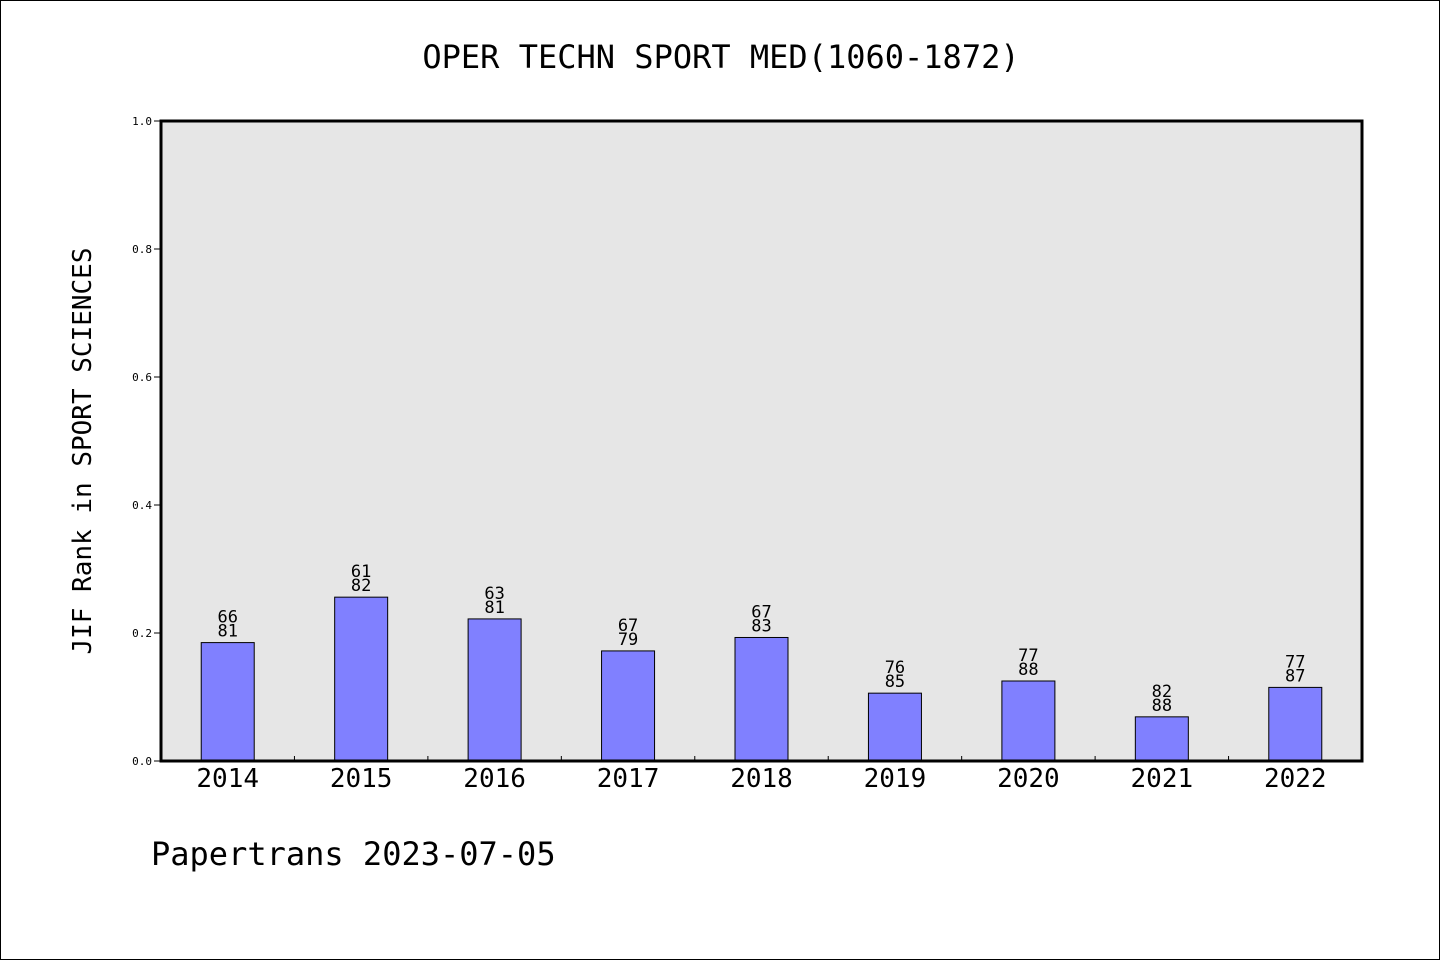 This screenshot has height=961, width=1440. What do you see at coordinates (1295, 779) in the screenshot?
I see `x-tick-label: 2022` at bounding box center [1295, 779].